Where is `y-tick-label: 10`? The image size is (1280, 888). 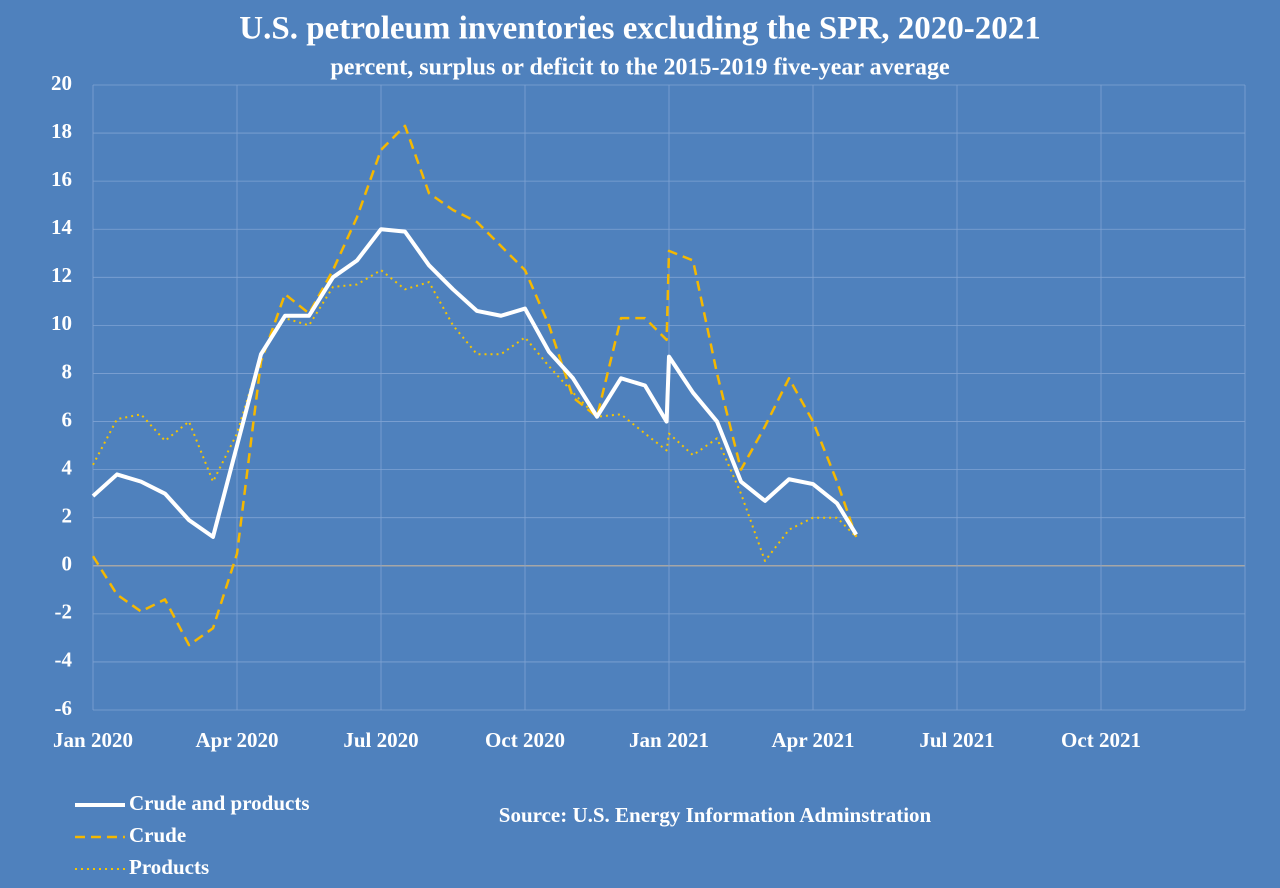
y-tick-label: 10 is located at coordinates (61, 323).